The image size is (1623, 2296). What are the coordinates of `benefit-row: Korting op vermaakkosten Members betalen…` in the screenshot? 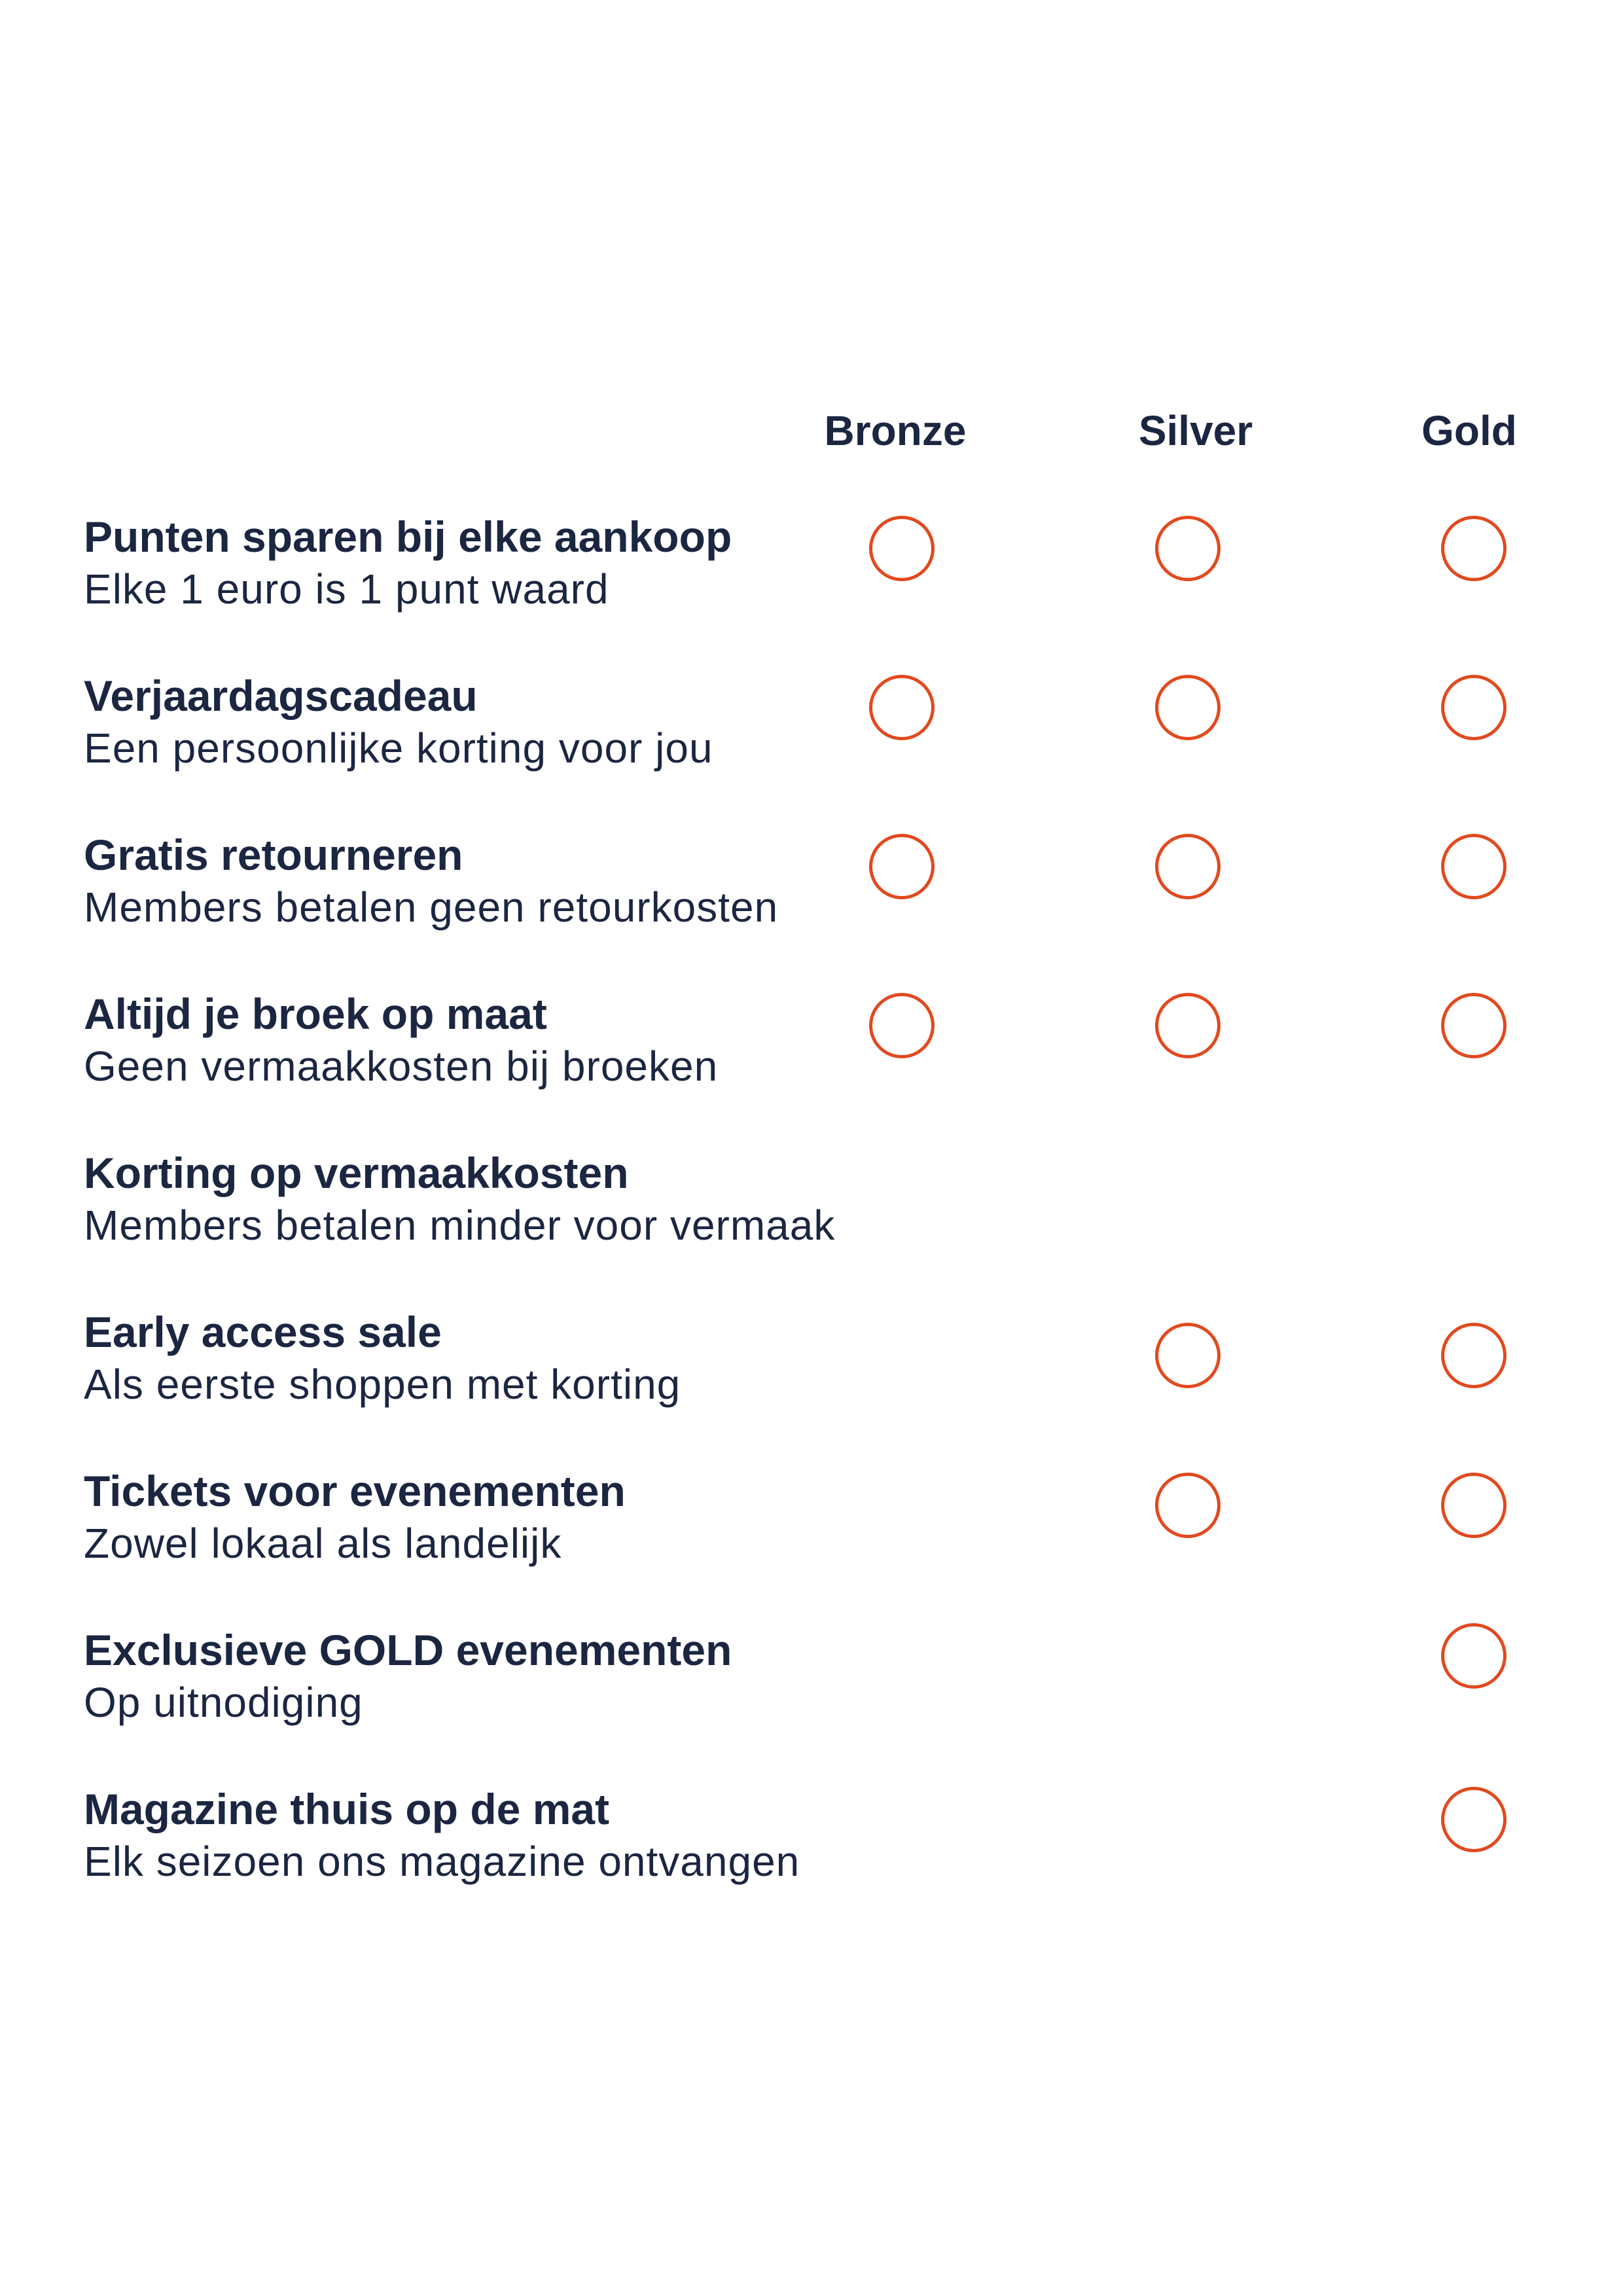 It's located at (493, 1199).